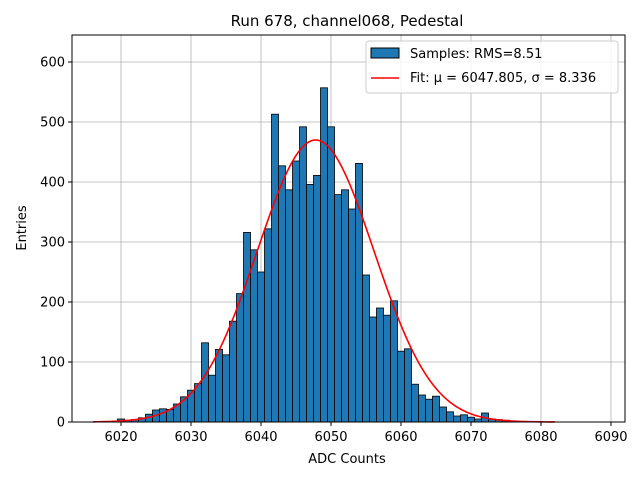 This screenshot has height=480, width=640. What do you see at coordinates (385, 53) in the screenshot?
I see `legend-swatch-samples` at bounding box center [385, 53].